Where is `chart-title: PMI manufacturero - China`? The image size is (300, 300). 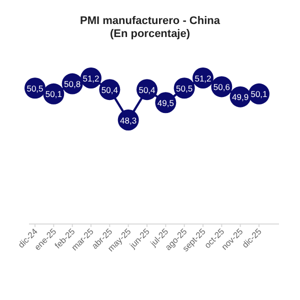 chart-title: PMI manufacturero - China is located at coordinates (150, 21).